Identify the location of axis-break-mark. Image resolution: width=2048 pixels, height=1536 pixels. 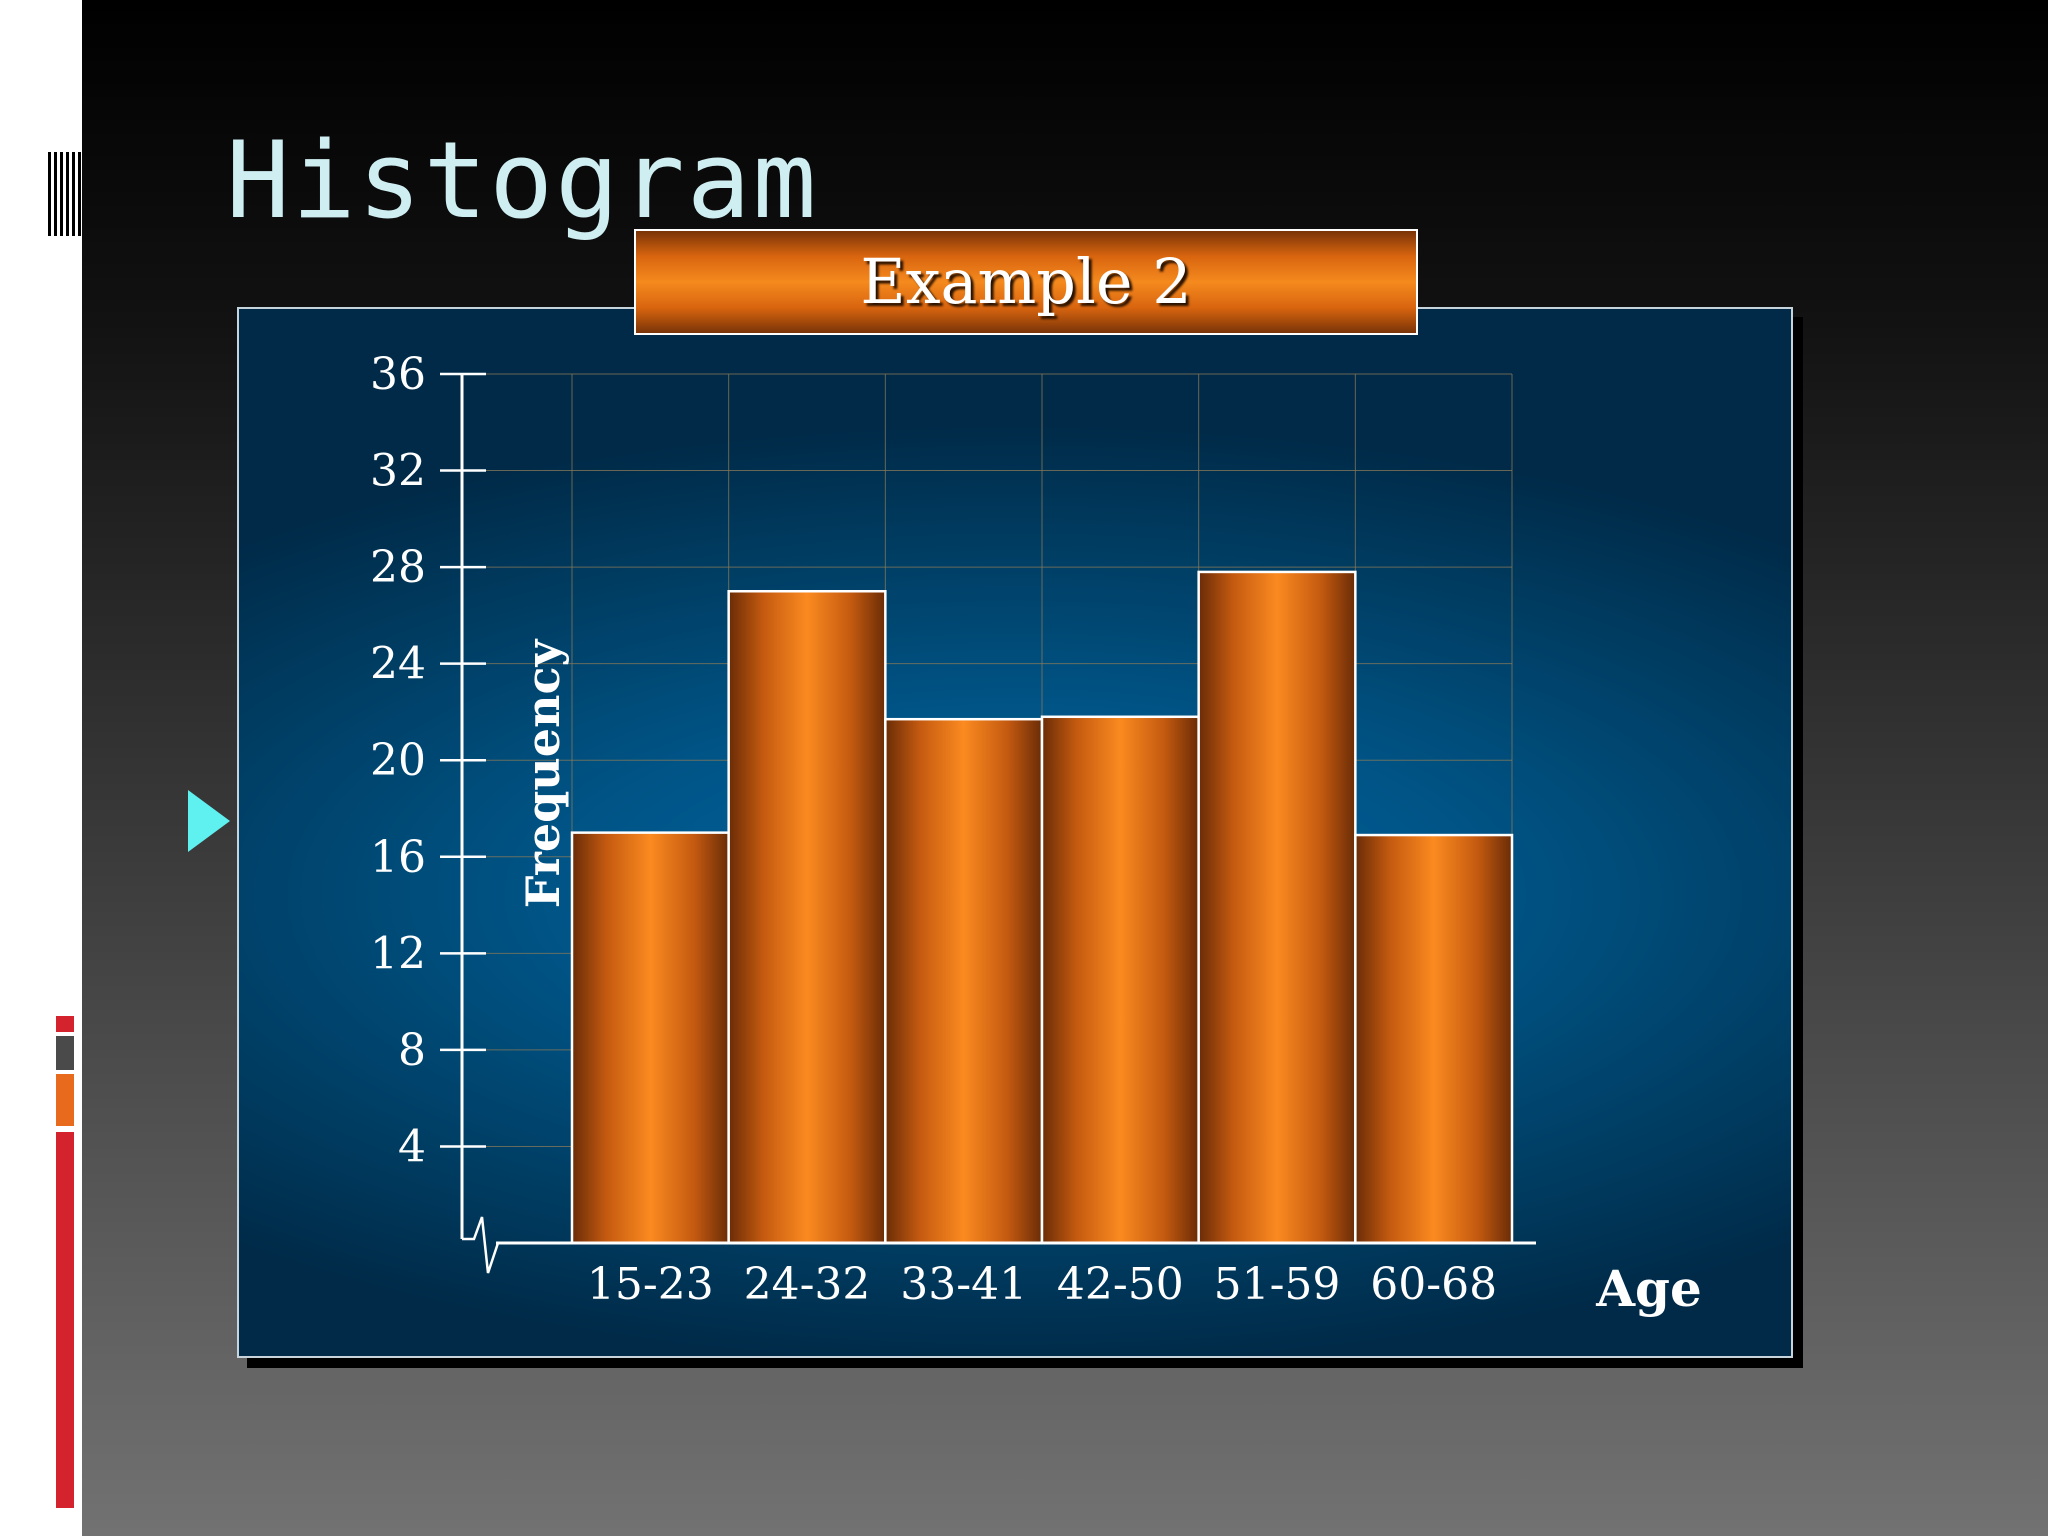
(481, 1245).